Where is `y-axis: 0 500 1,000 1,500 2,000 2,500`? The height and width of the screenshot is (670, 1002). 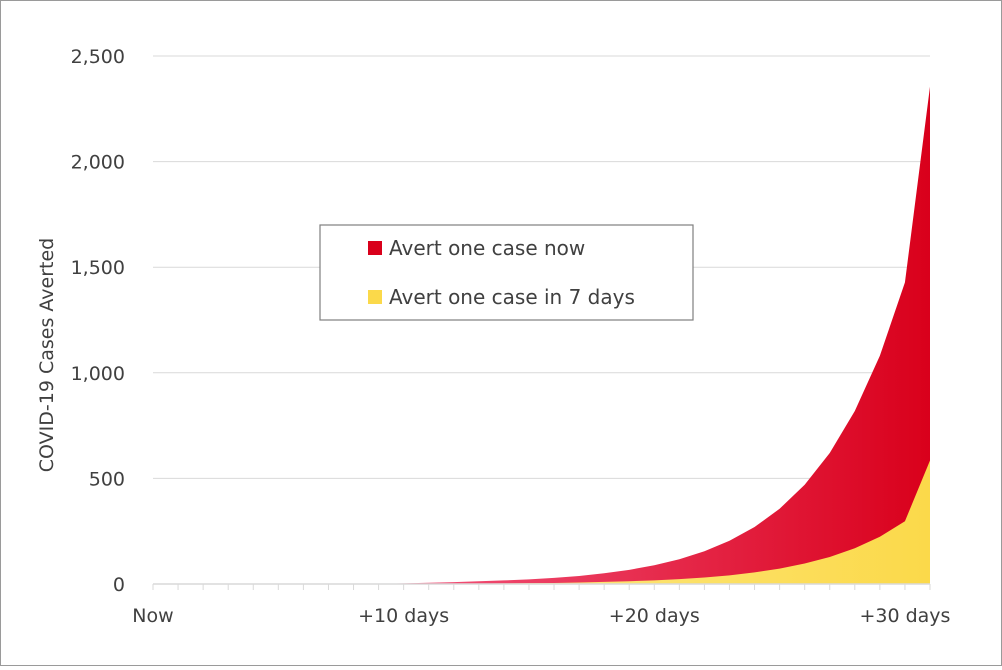 y-axis: 0 500 1,000 1,500 2,000 2,500 is located at coordinates (98, 321).